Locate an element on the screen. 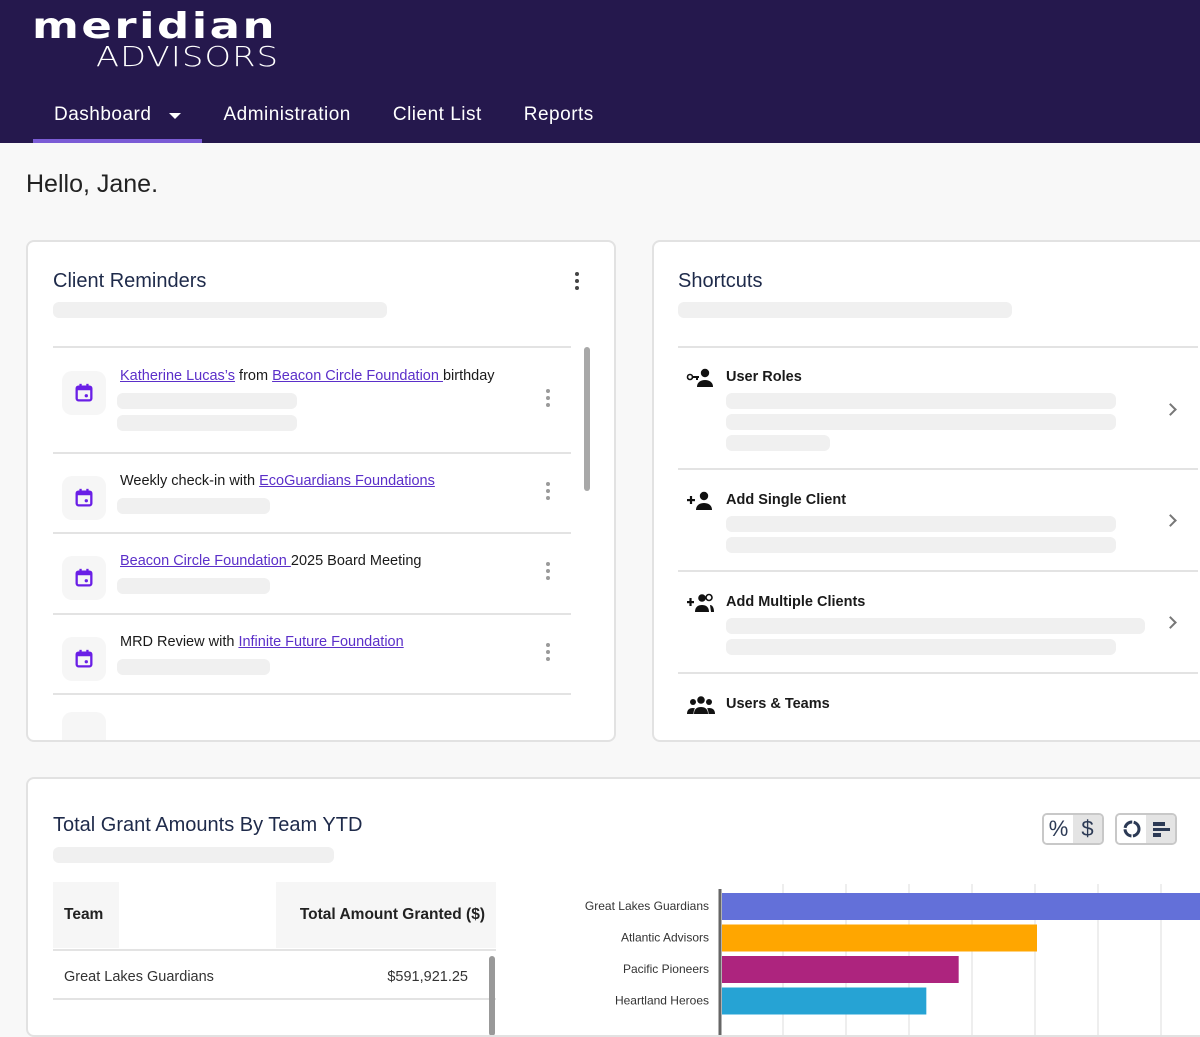  table-cell-team: Great Lakes Guardians is located at coordinates (139, 977).